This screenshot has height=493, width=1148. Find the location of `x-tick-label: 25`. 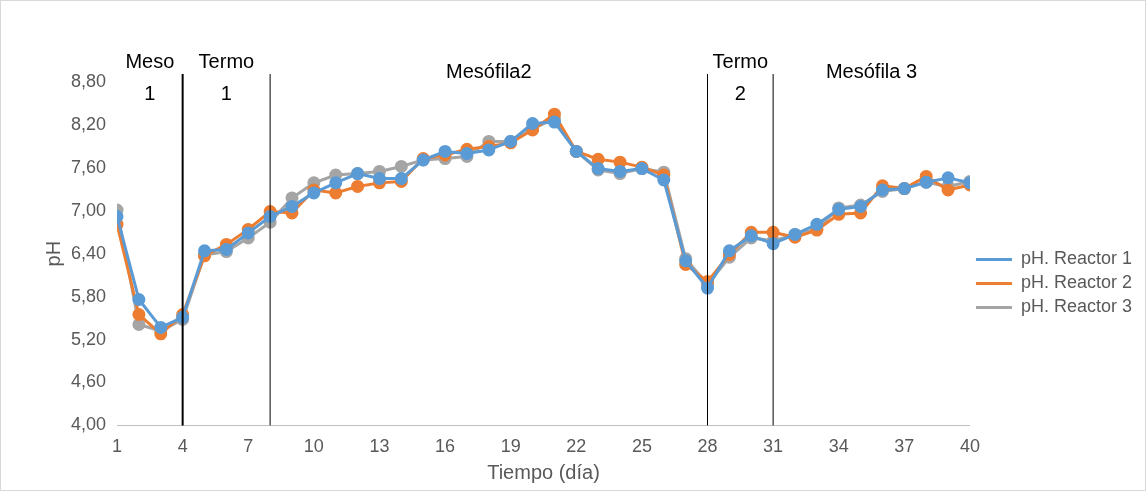

x-tick-label: 25 is located at coordinates (641, 446).